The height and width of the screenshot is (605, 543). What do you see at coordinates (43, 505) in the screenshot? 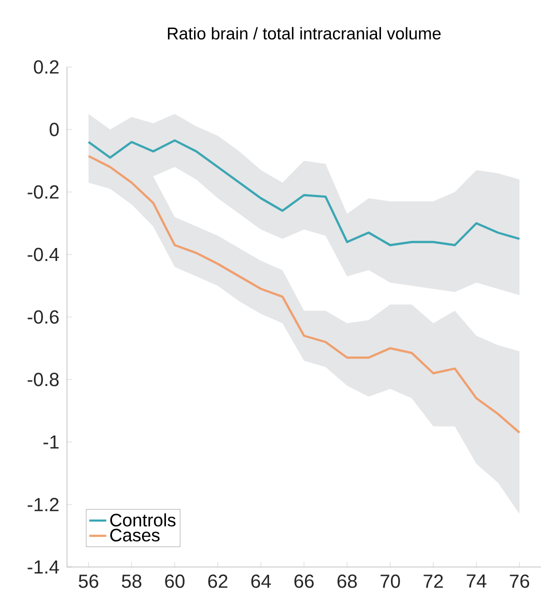
I see `y-tick-label: -1.2` at bounding box center [43, 505].